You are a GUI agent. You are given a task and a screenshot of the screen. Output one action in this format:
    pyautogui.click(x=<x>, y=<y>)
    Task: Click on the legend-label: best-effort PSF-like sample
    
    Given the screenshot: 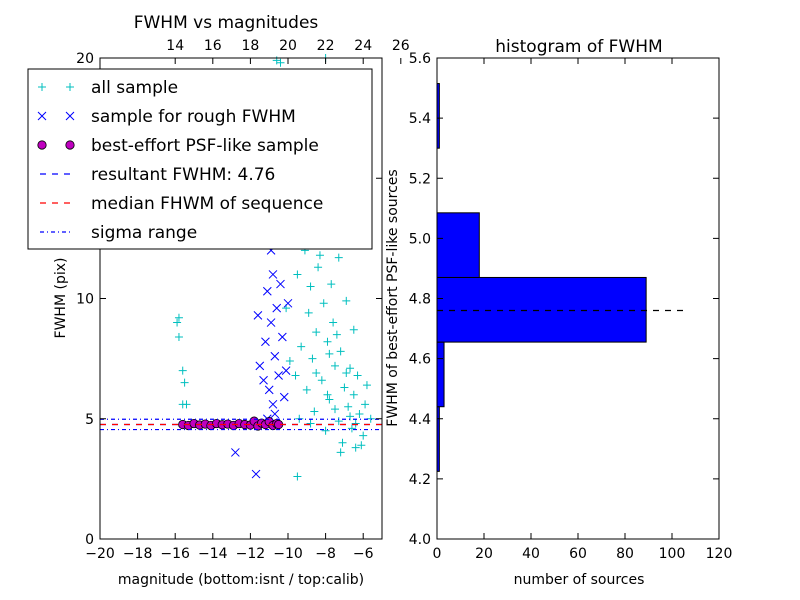 What is the action you would take?
    pyautogui.click(x=205, y=146)
    